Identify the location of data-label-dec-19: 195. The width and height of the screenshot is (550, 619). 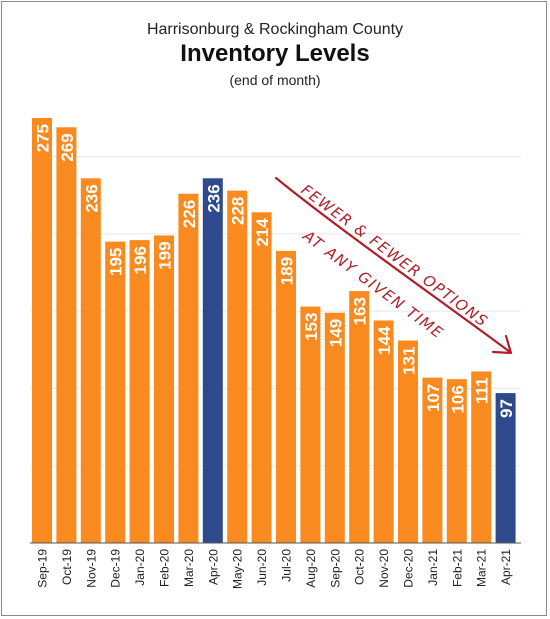
(116, 262).